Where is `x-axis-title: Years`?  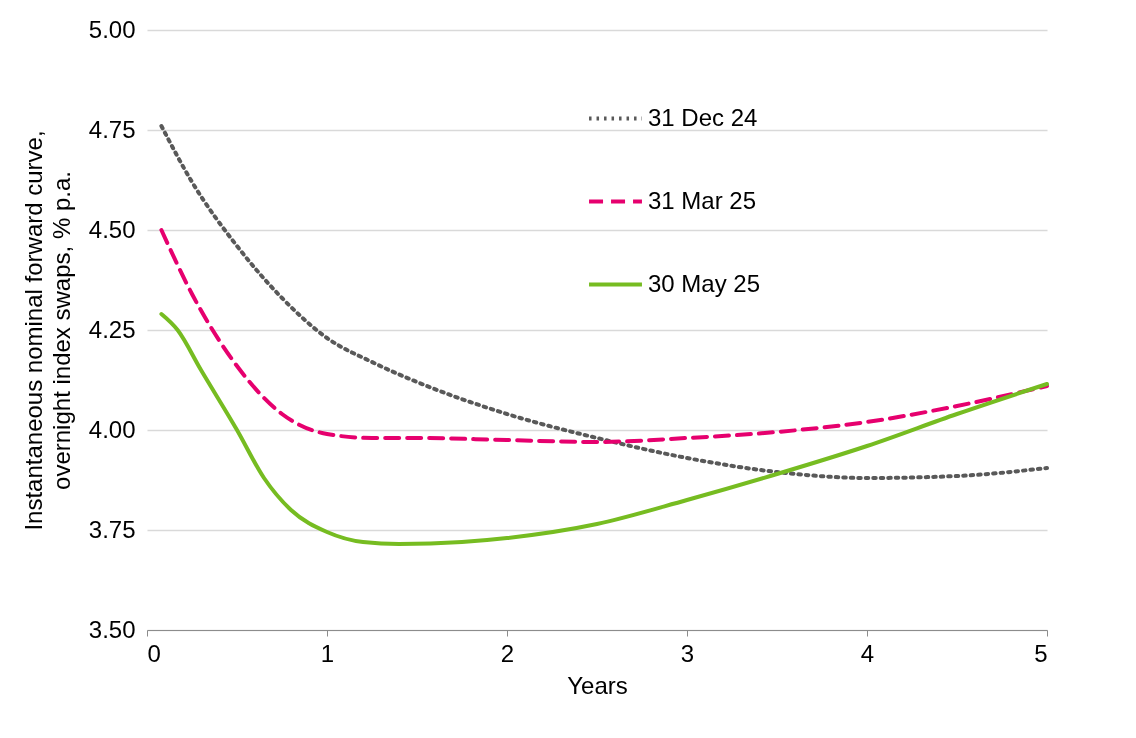
x-axis-title: Years is located at coordinates (597, 685).